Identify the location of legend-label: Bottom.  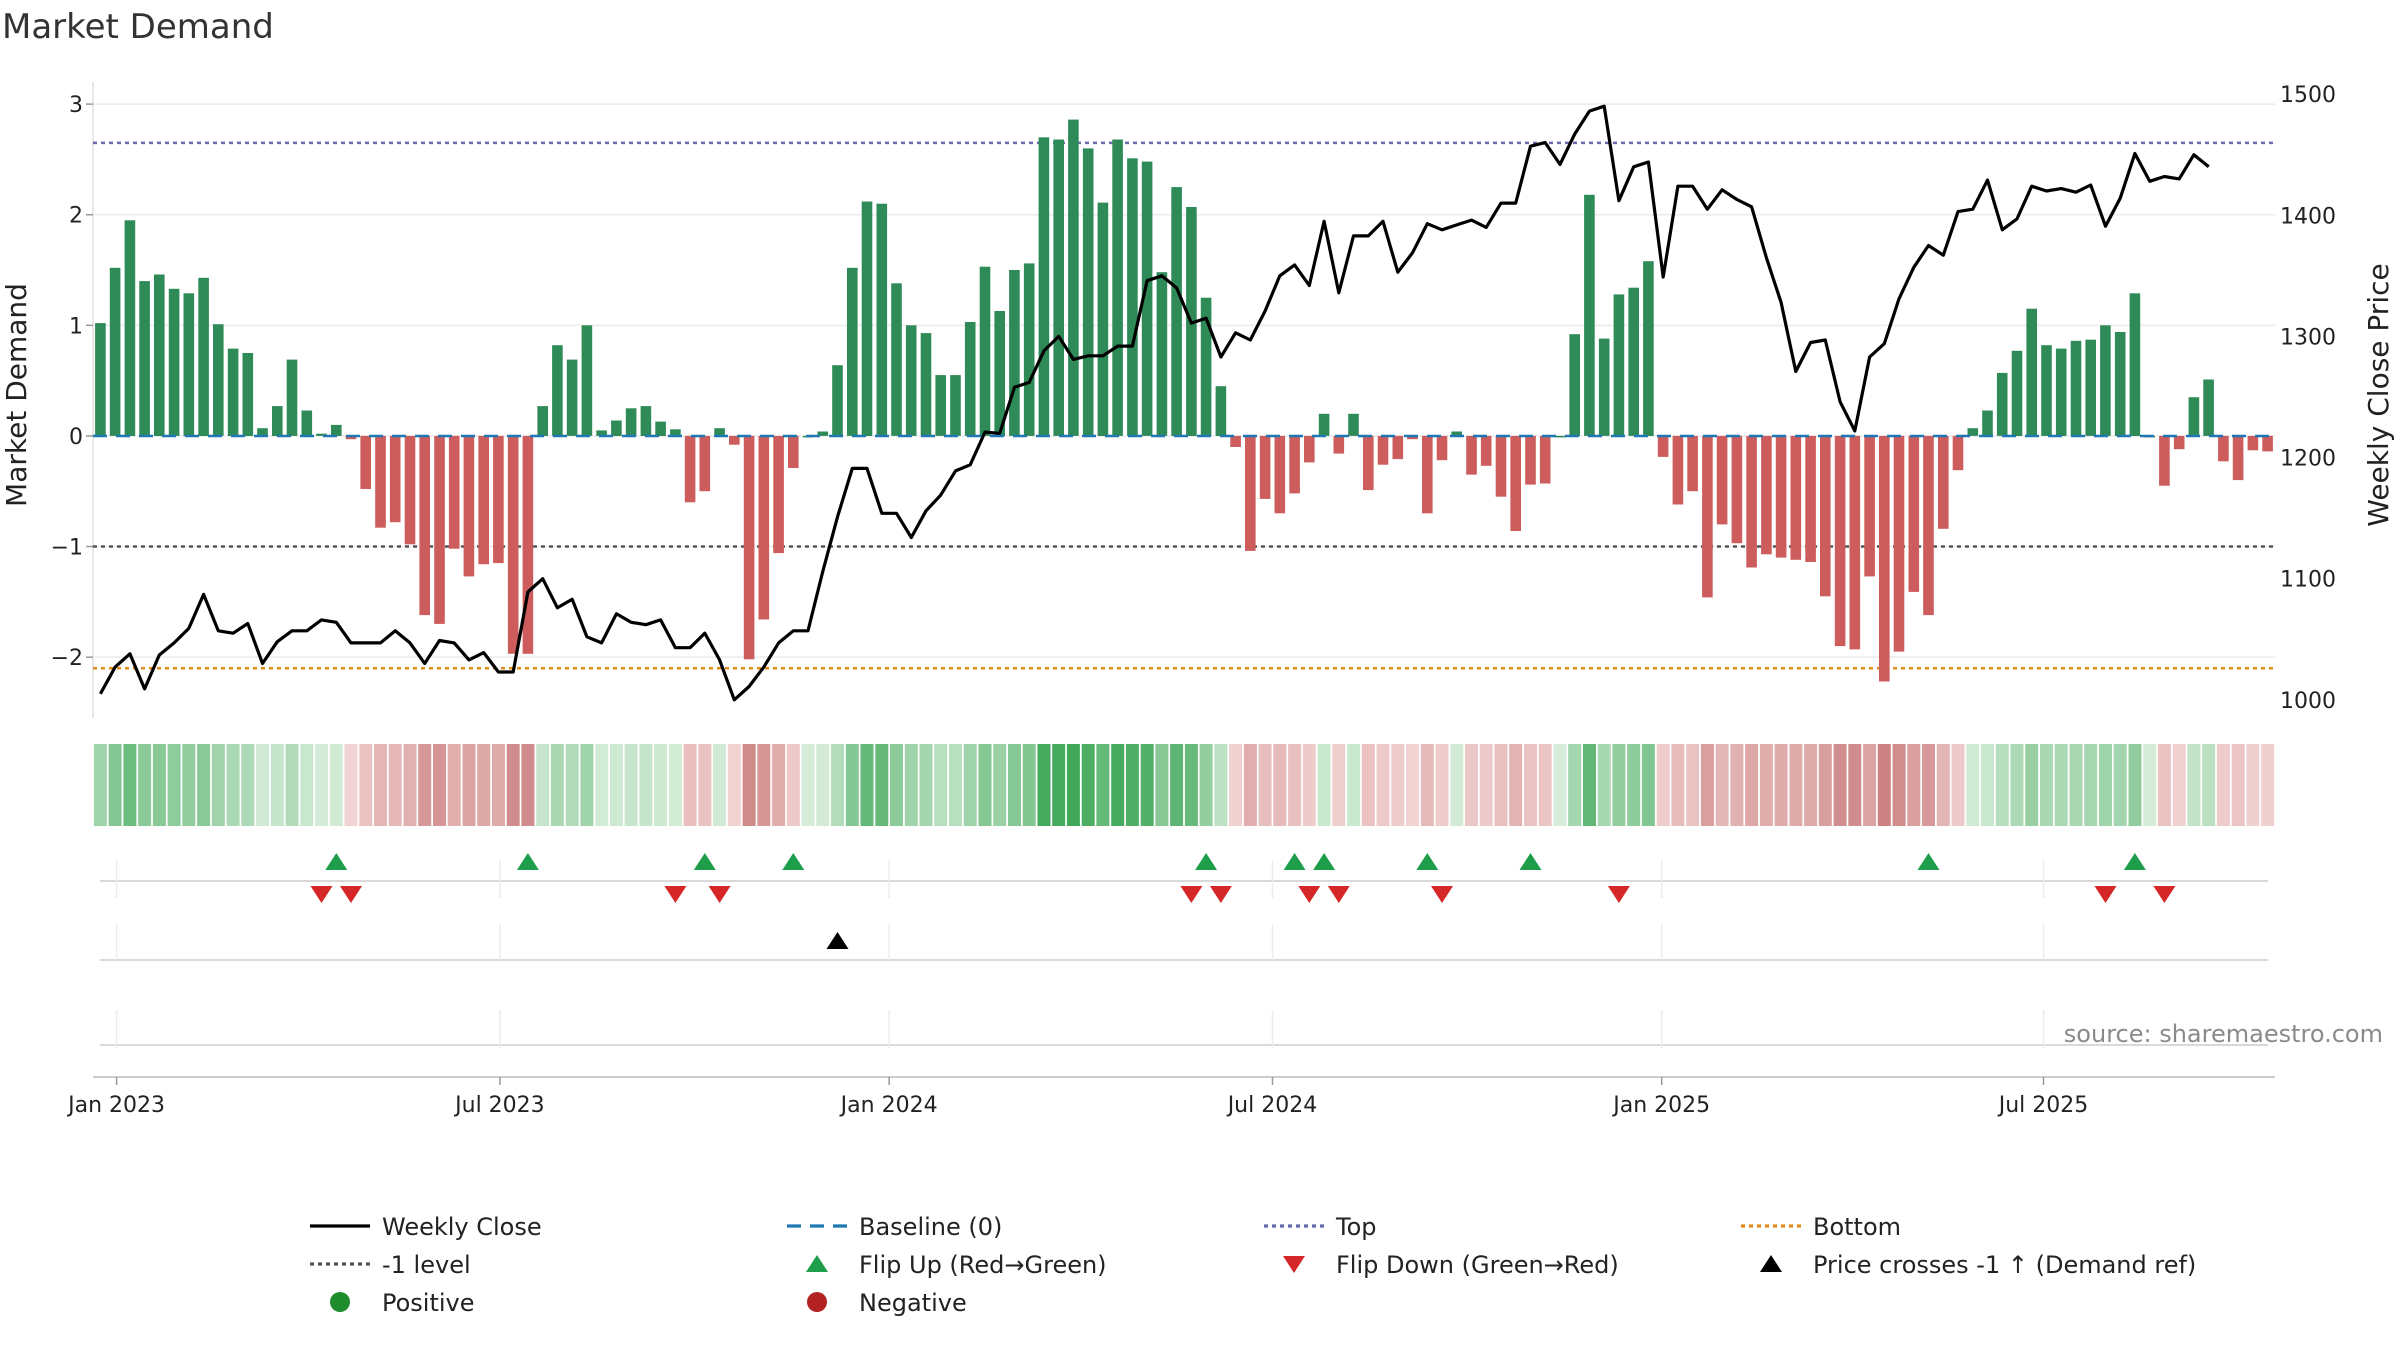
(1857, 1227).